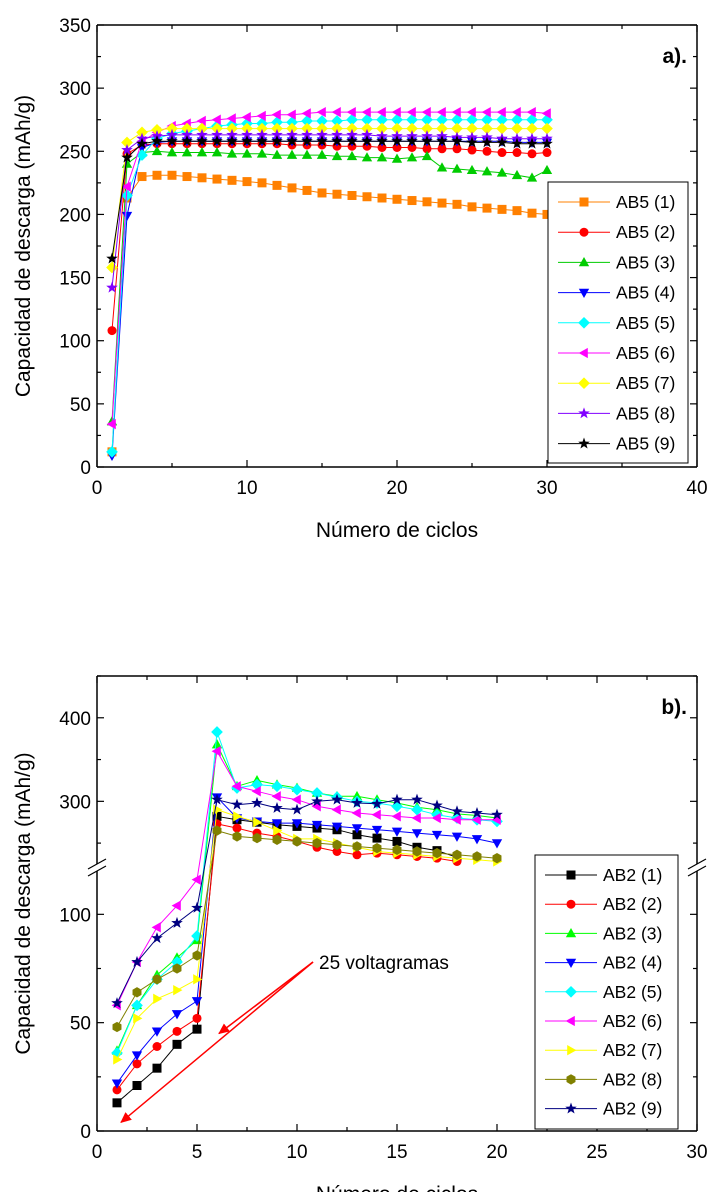 The width and height of the screenshot is (712, 1192). Describe the element at coordinates (674, 56) in the screenshot. I see `panel-label: a).` at that location.